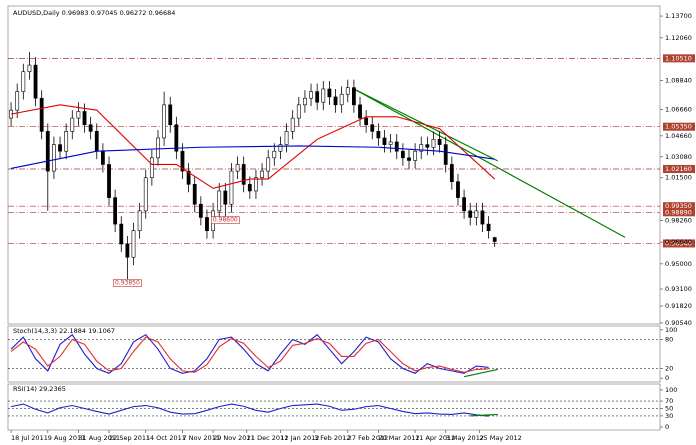 This screenshot has height=445, width=696. Describe the element at coordinates (678, 212) in the screenshot. I see `level-label: 0.98890` at that location.